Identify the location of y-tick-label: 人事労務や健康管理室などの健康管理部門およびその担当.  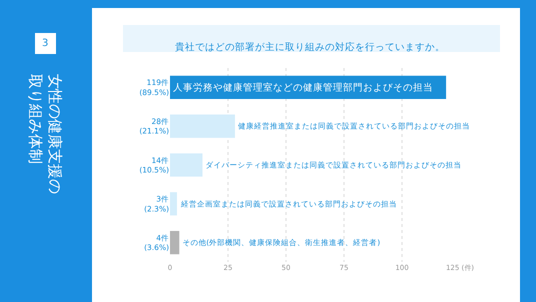
(303, 87).